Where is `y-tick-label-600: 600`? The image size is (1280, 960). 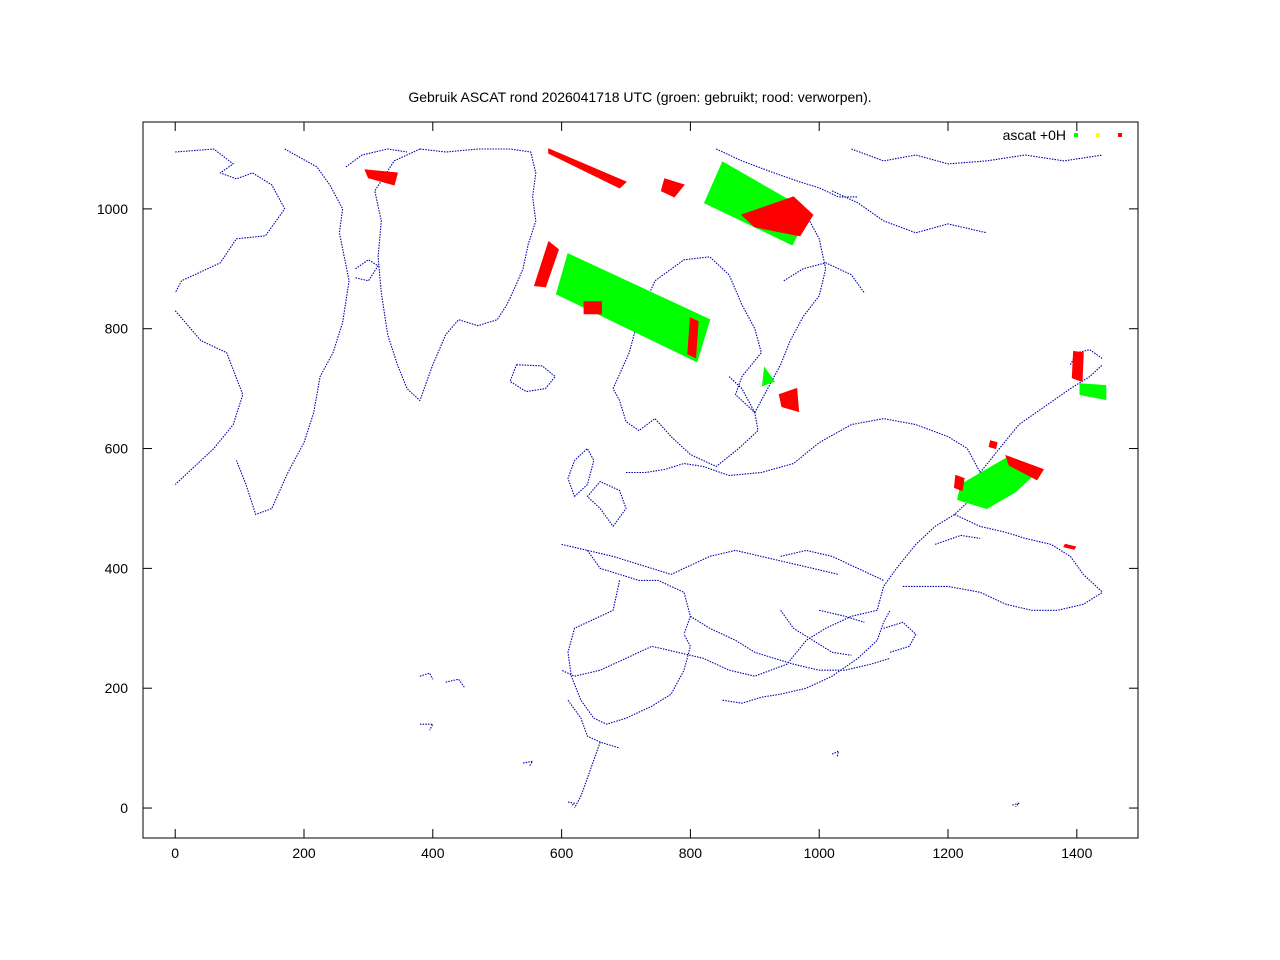 y-tick-label-600: 600 is located at coordinates (117, 449).